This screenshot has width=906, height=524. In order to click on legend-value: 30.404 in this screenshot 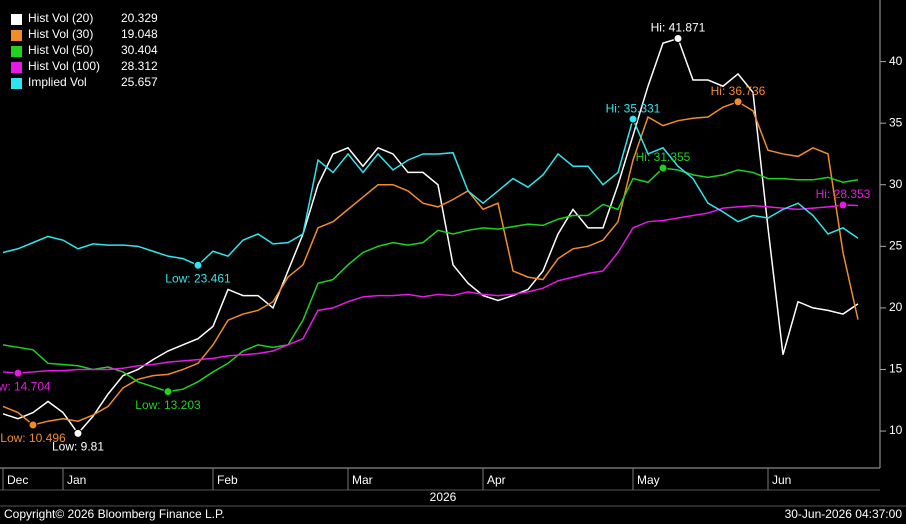, I will do `click(139, 50)`.